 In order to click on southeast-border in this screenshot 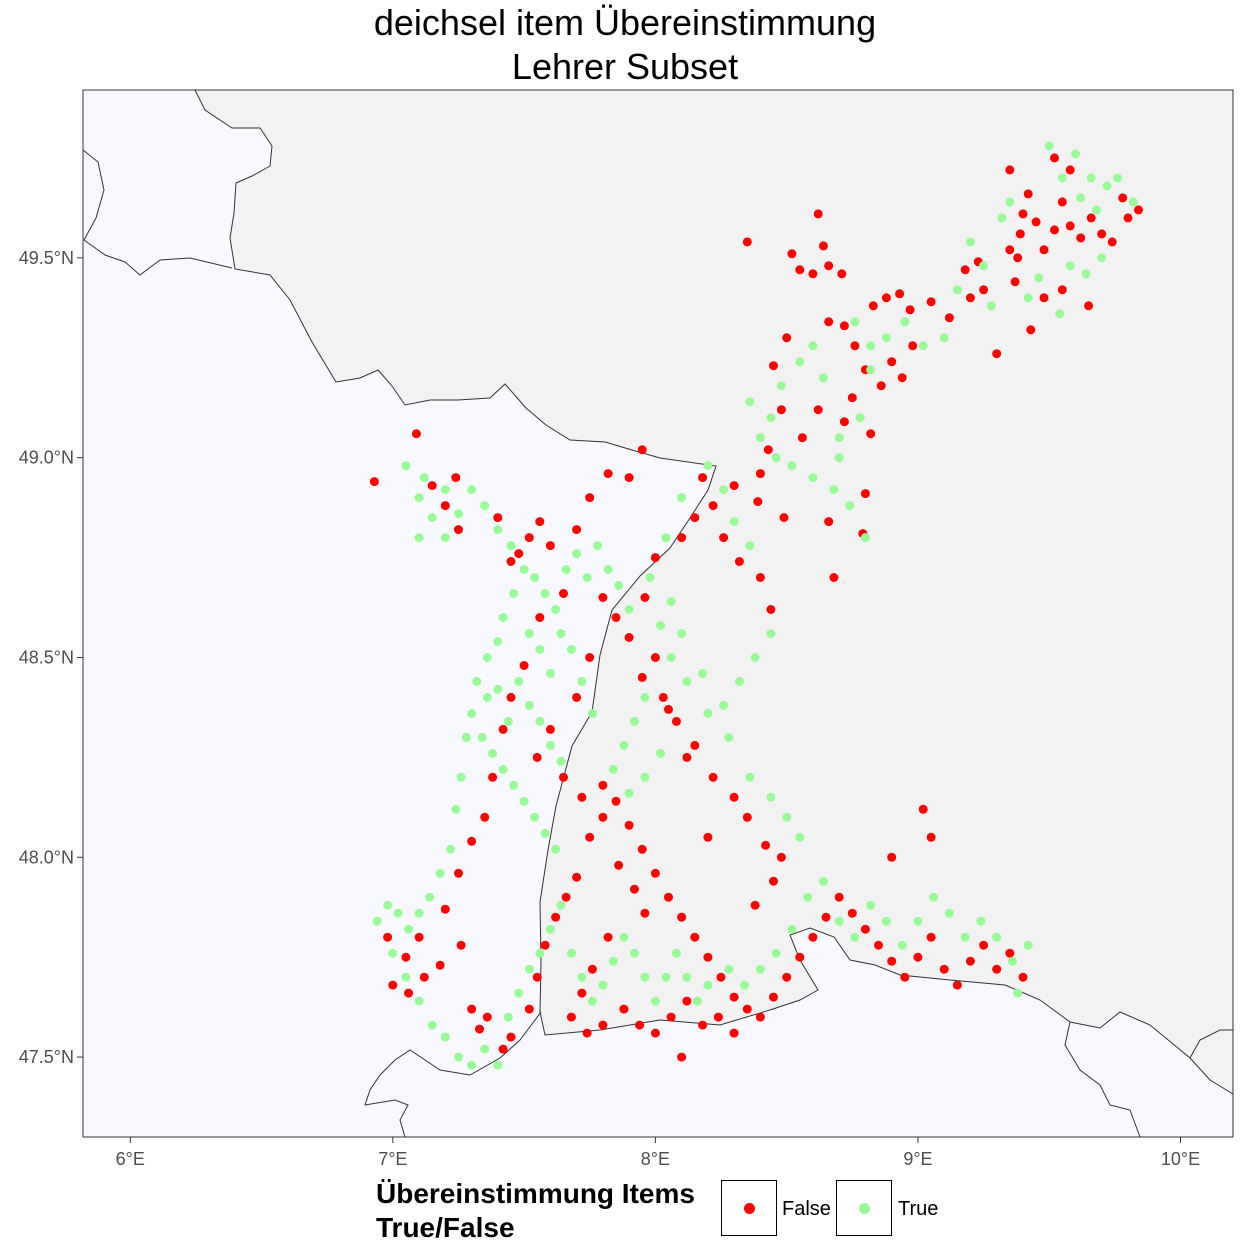, I will do `click(1102, 1079)`.